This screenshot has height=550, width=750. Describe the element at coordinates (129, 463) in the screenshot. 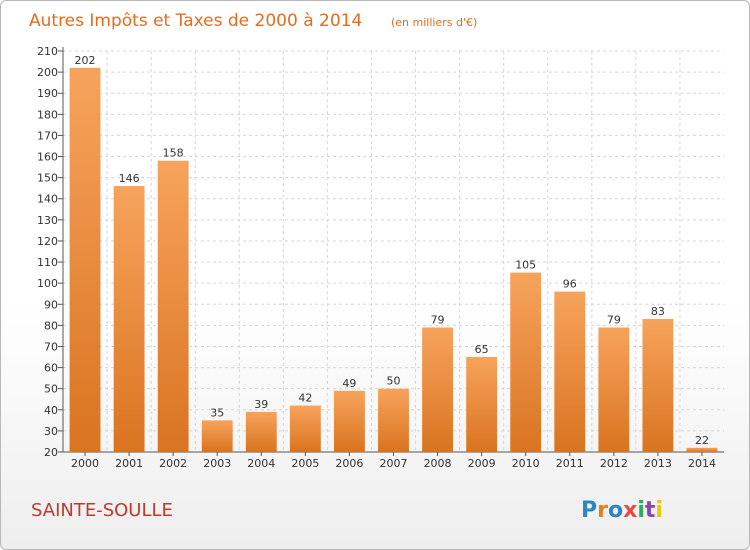

I see `x-tick-label: 2001` at that location.